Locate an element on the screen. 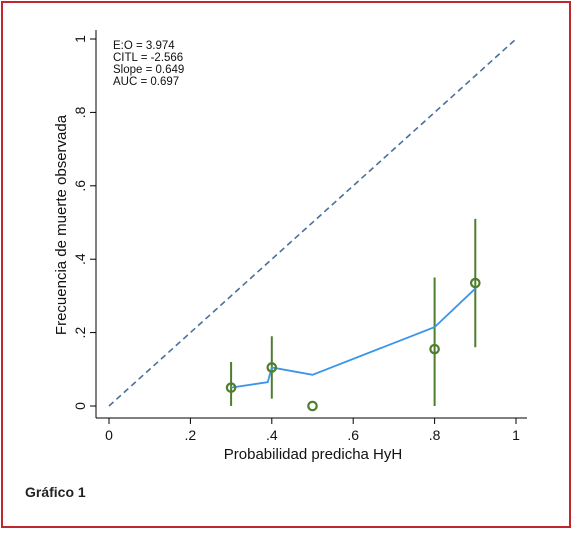  x-tick-label: .6 is located at coordinates (353, 435).